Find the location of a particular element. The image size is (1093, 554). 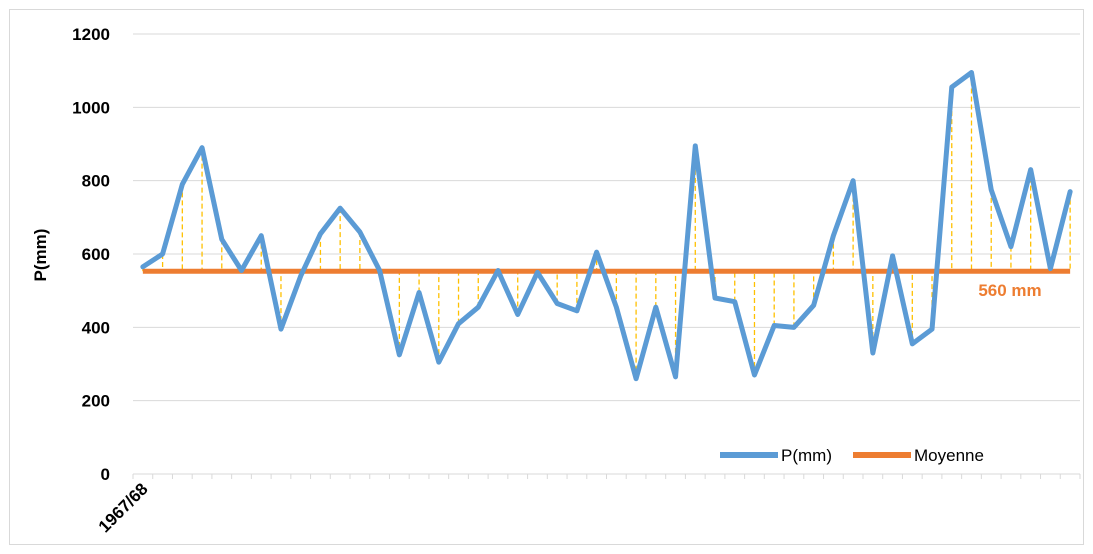

y-tick-label: 600 is located at coordinates (96, 254).